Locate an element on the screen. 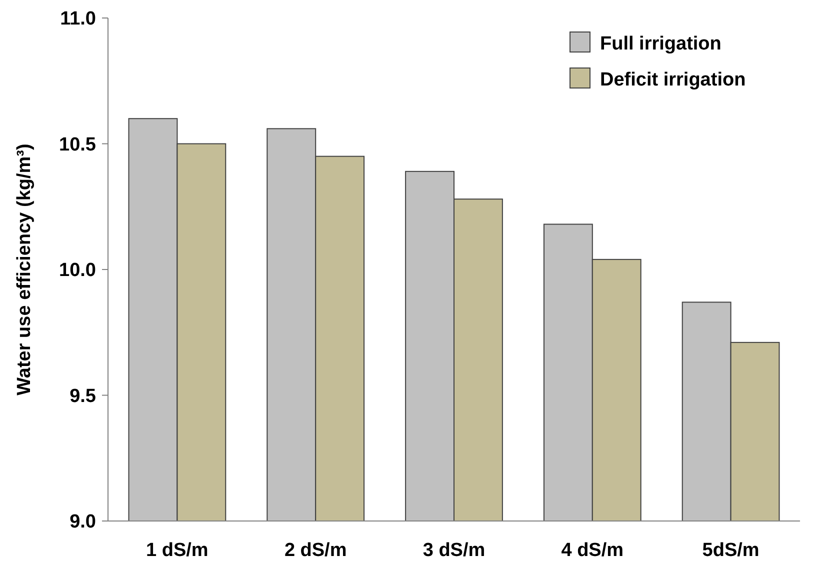 This screenshot has height=586, width=815. y-tick-label: 9.5 is located at coordinates (83, 396).